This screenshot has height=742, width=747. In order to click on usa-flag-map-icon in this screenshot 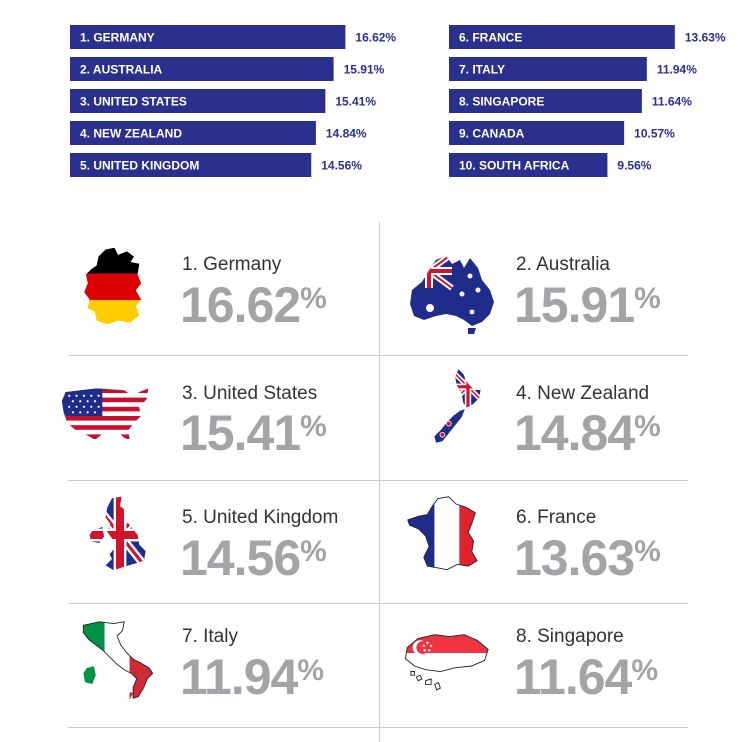, I will do `click(105, 414)`.